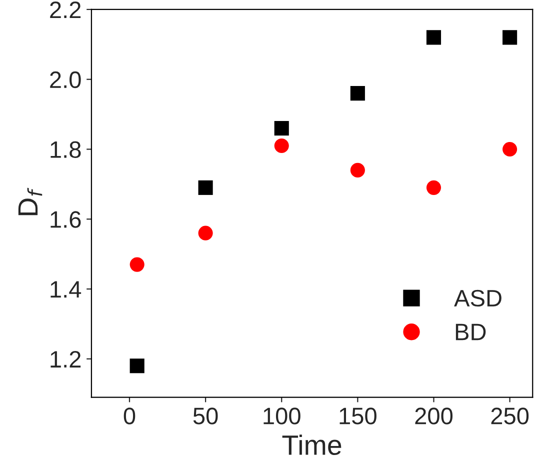 The height and width of the screenshot is (473, 538). What do you see at coordinates (358, 416) in the screenshot?
I see `x-tick-label: 150` at bounding box center [358, 416].